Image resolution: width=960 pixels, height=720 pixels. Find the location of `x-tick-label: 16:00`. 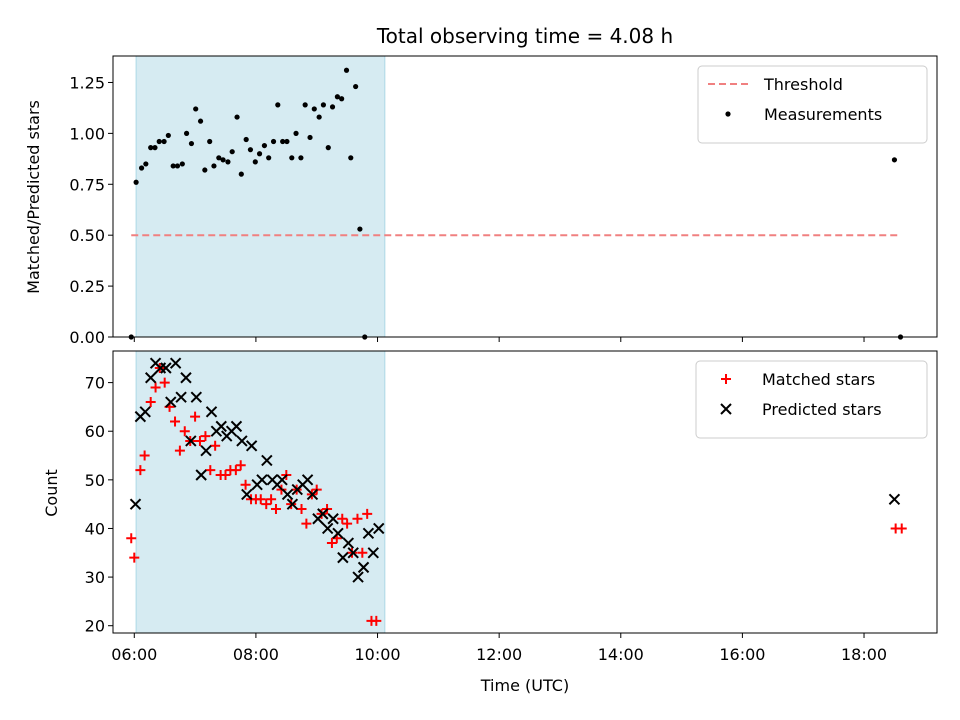

x-tick-label: 16:00 is located at coordinates (742, 654).